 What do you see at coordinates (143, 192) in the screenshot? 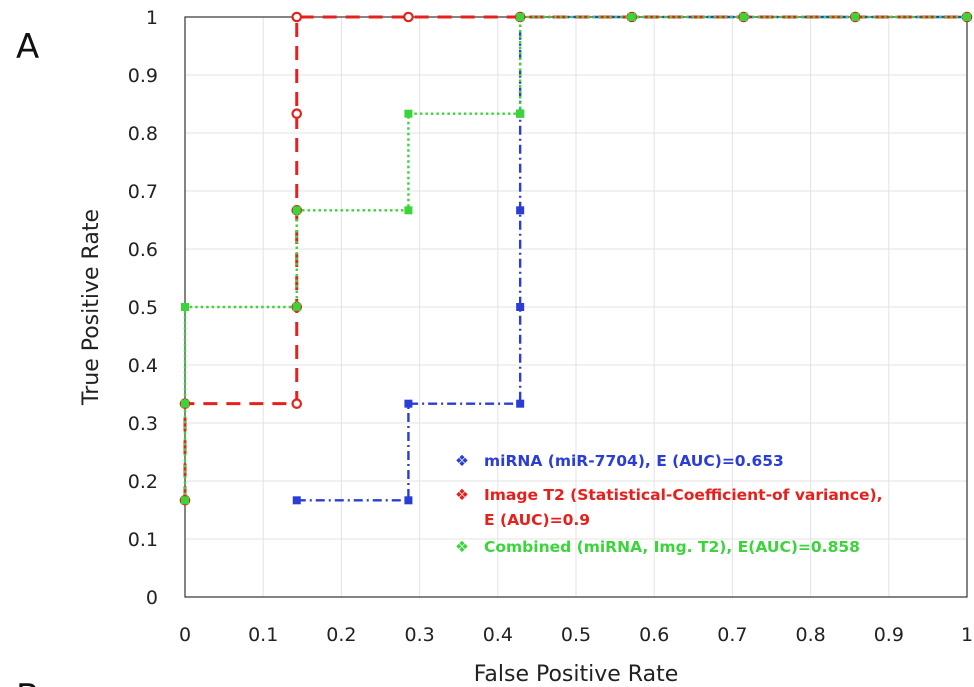
I see `y-tick-label: 0.7` at bounding box center [143, 192].